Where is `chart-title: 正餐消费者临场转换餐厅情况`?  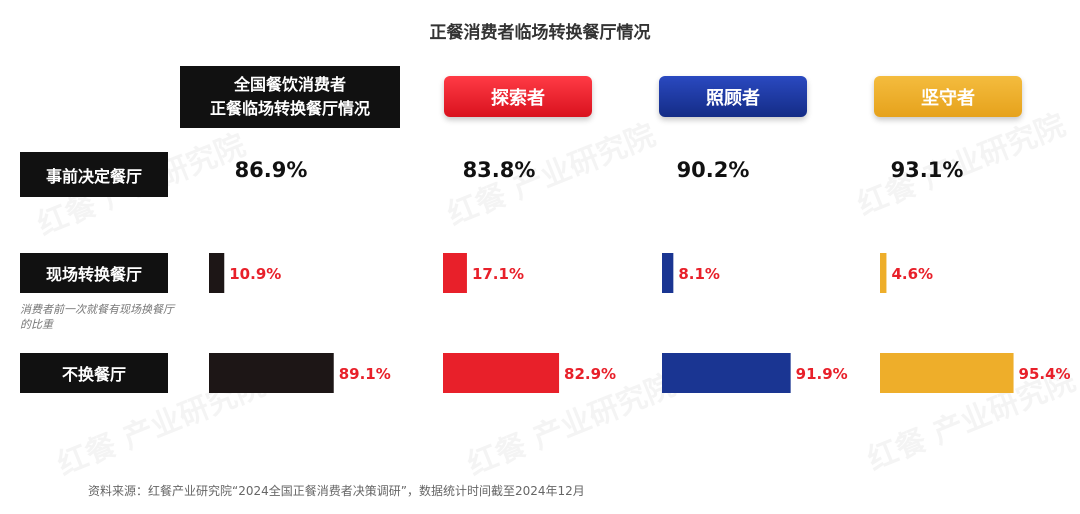 chart-title: 正餐消费者临场转换餐厅情况 is located at coordinates (540, 33).